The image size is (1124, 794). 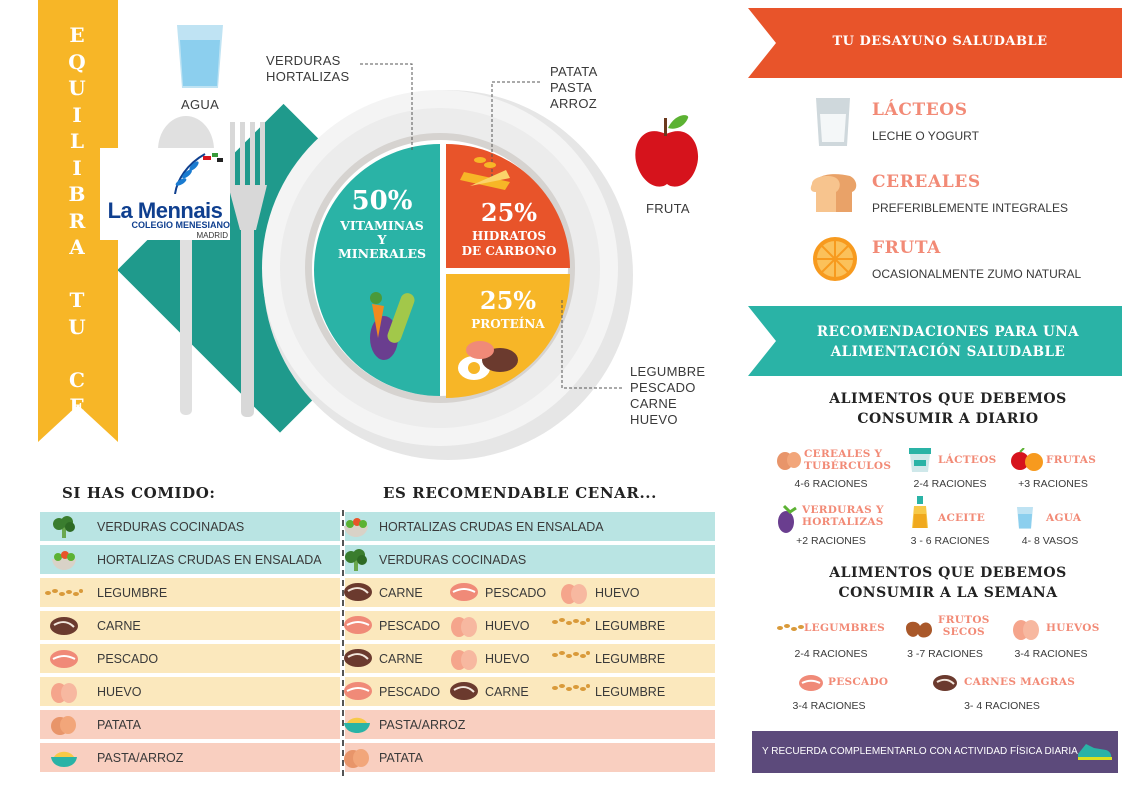 What do you see at coordinates (491, 526) in the screenshot?
I see `row-text: HORTALIZAS CRUDAS EN ENSALADA` at bounding box center [491, 526].